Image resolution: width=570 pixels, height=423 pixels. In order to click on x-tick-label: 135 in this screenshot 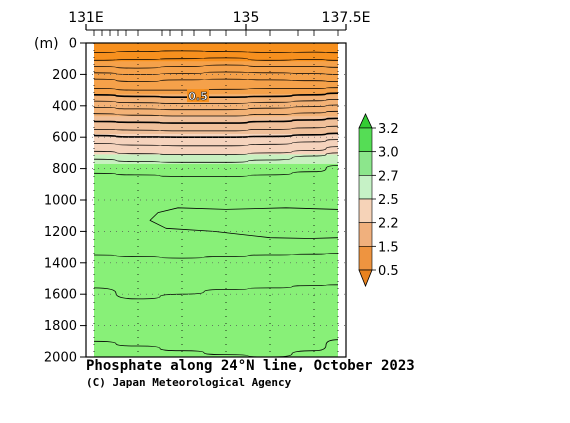, I will do `click(246, 18)`.